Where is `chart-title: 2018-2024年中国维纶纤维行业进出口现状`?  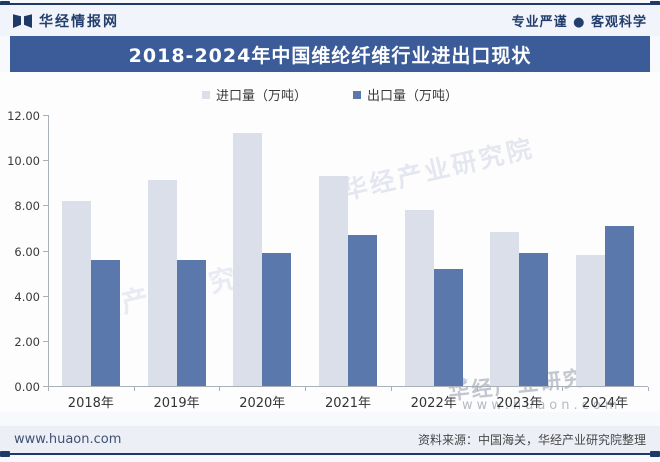 chart-title: 2018-2024年中国维纶纤维行业进出口现状 is located at coordinates (330, 55).